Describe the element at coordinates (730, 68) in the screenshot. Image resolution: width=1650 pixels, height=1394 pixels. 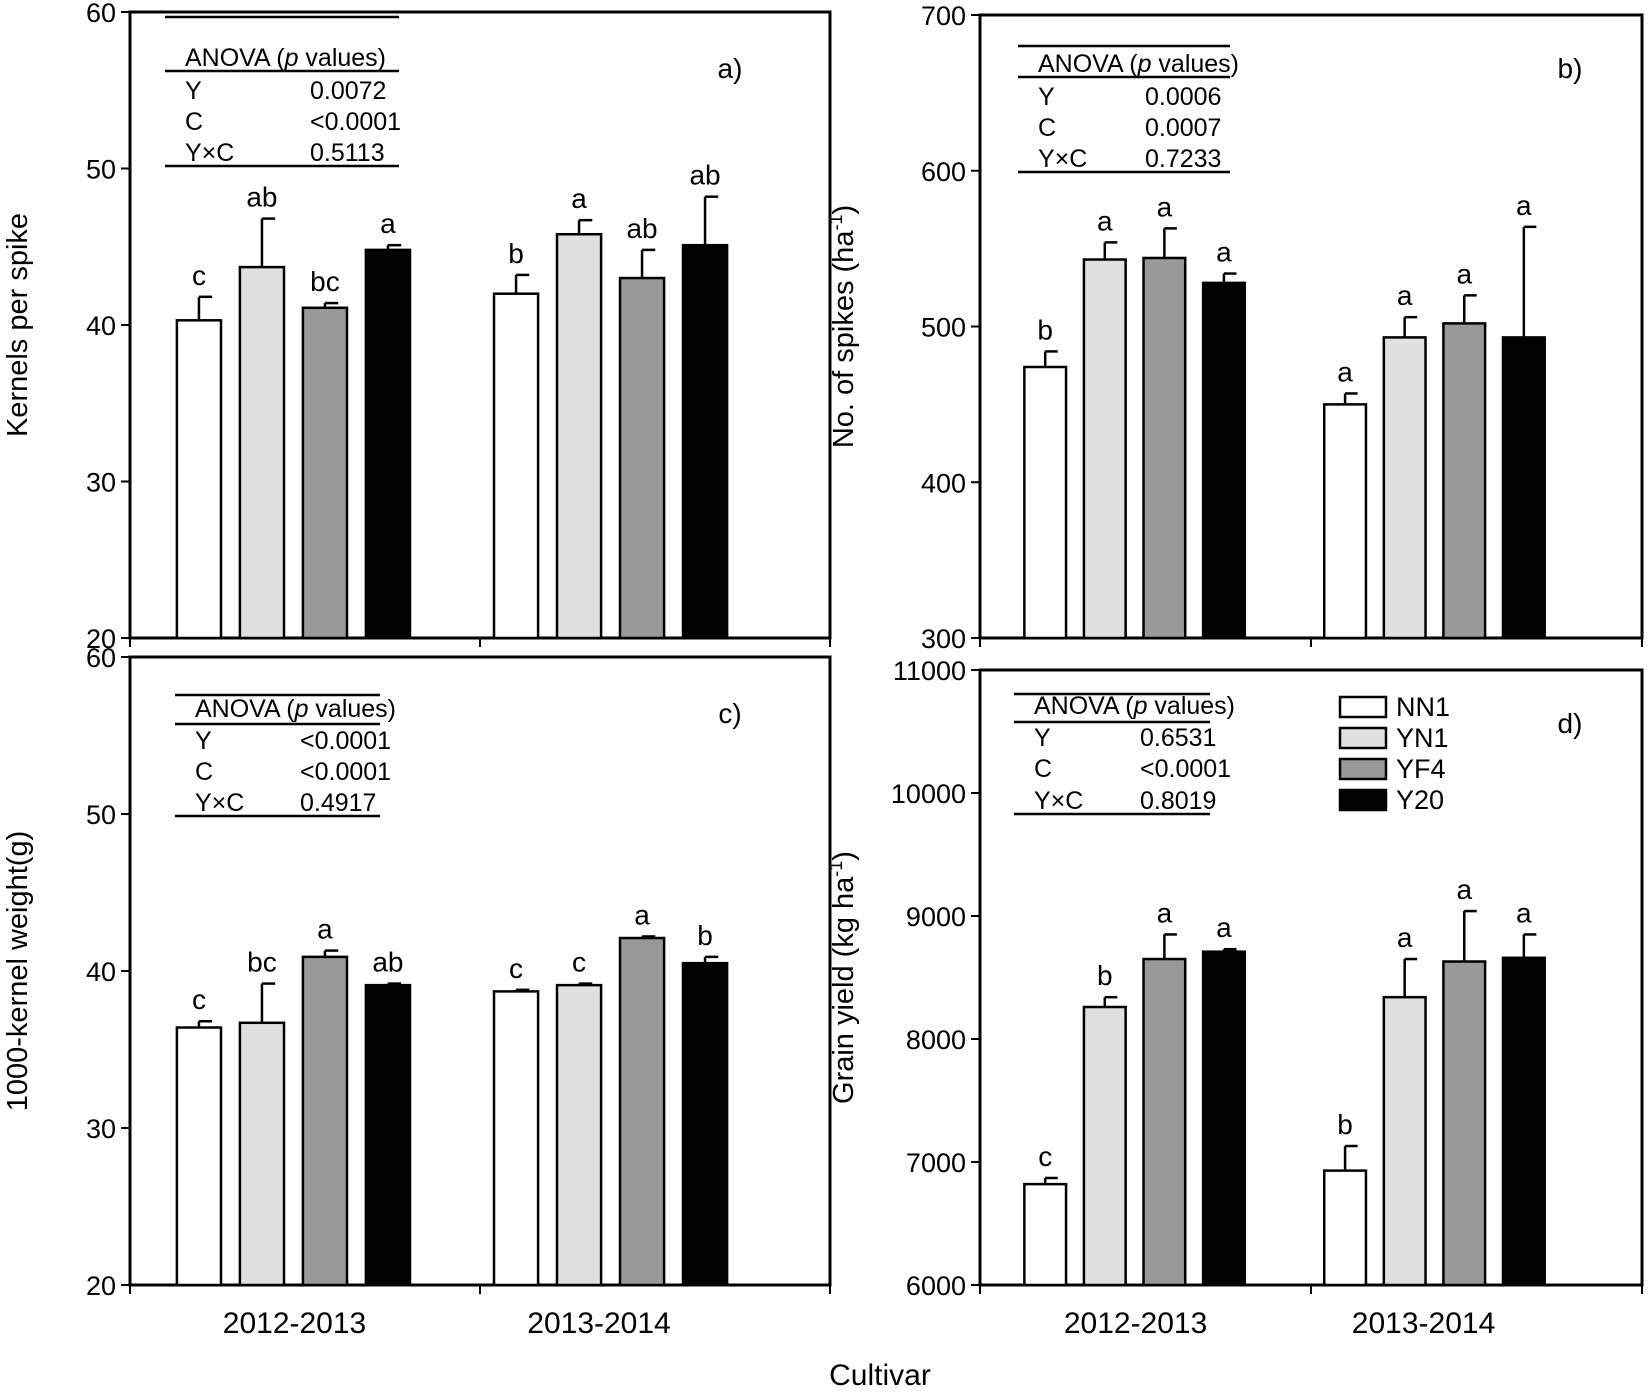
I see `panel-label: a)` at that location.